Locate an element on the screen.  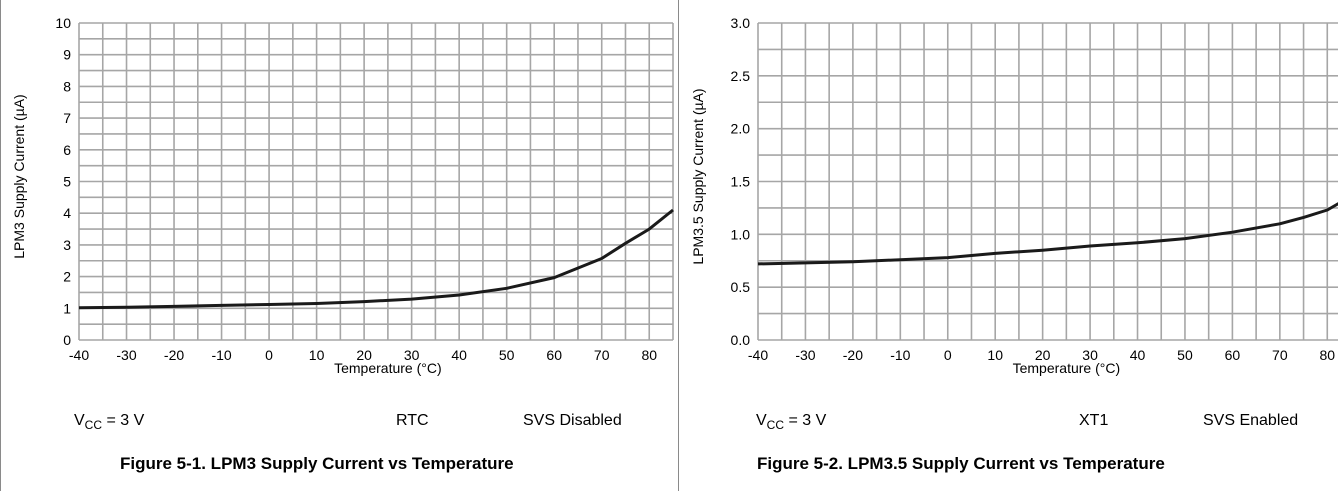
y-tick-label: 1.5 is located at coordinates (741, 182).